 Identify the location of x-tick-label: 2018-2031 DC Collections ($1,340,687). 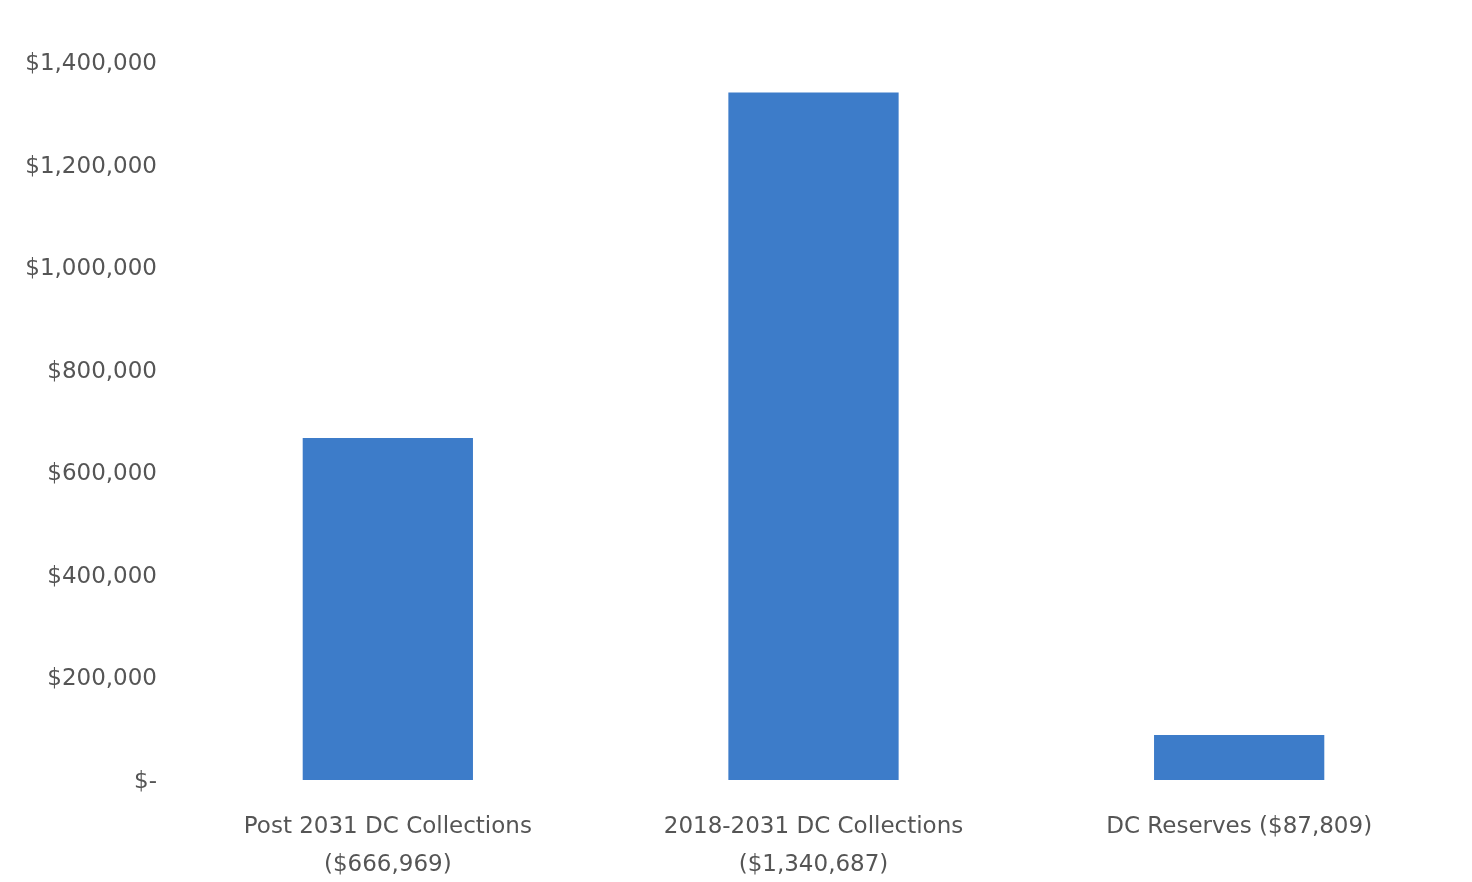
(813, 844).